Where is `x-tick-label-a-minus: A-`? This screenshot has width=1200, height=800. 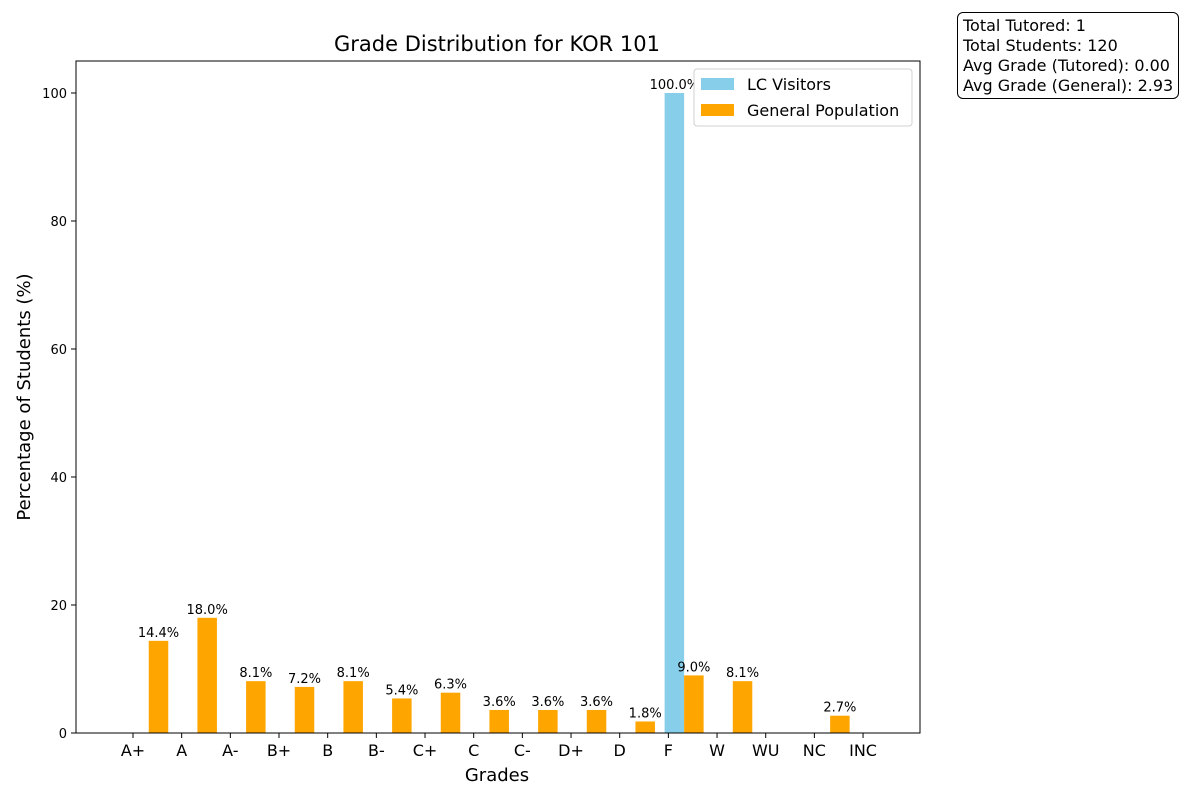 x-tick-label-a-minus: A- is located at coordinates (230, 750).